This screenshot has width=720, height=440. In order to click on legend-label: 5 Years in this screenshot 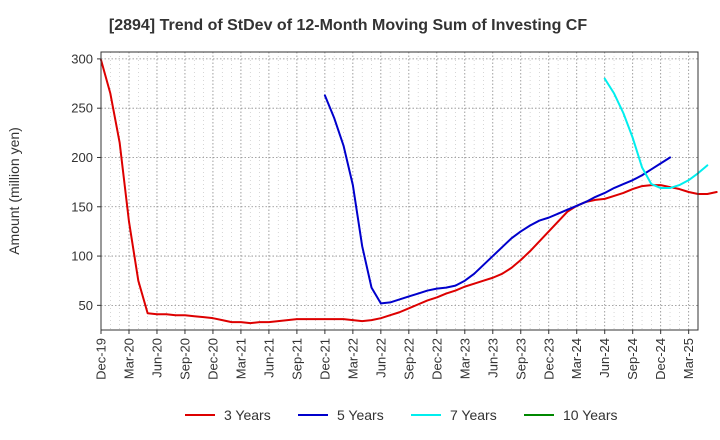, I will do `click(360, 415)`.